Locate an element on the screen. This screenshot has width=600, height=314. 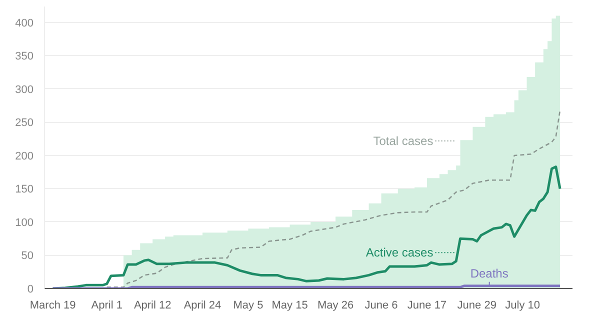
y-tick-label: 300 is located at coordinates (24, 90).